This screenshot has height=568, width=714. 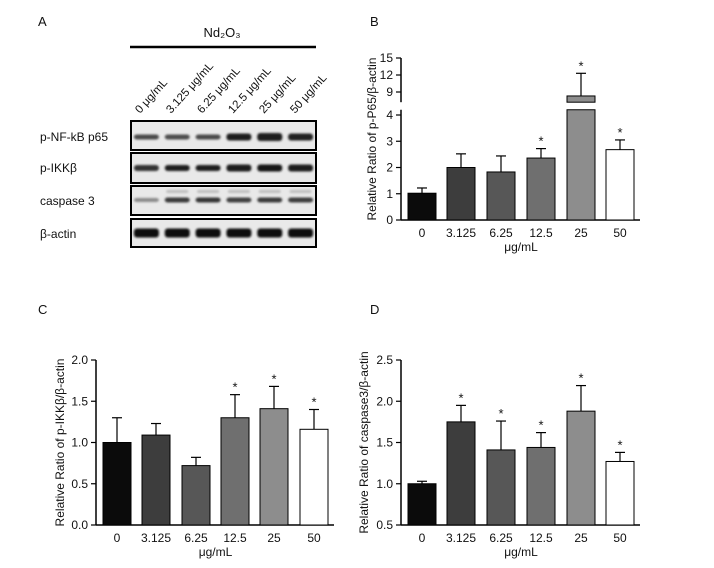 What do you see at coordinates (540, 141) in the screenshot?
I see `chart-b-significance-star-12-5: *` at bounding box center [540, 141].